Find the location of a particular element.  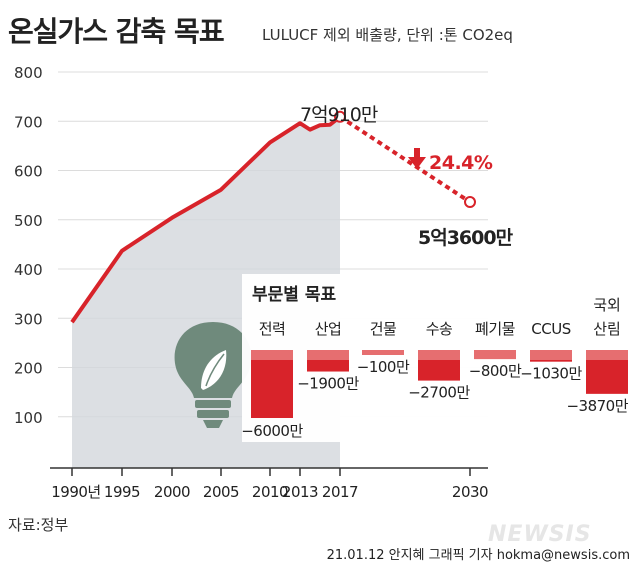

sector-panel-title: 부문별 목표 is located at coordinates (294, 295).